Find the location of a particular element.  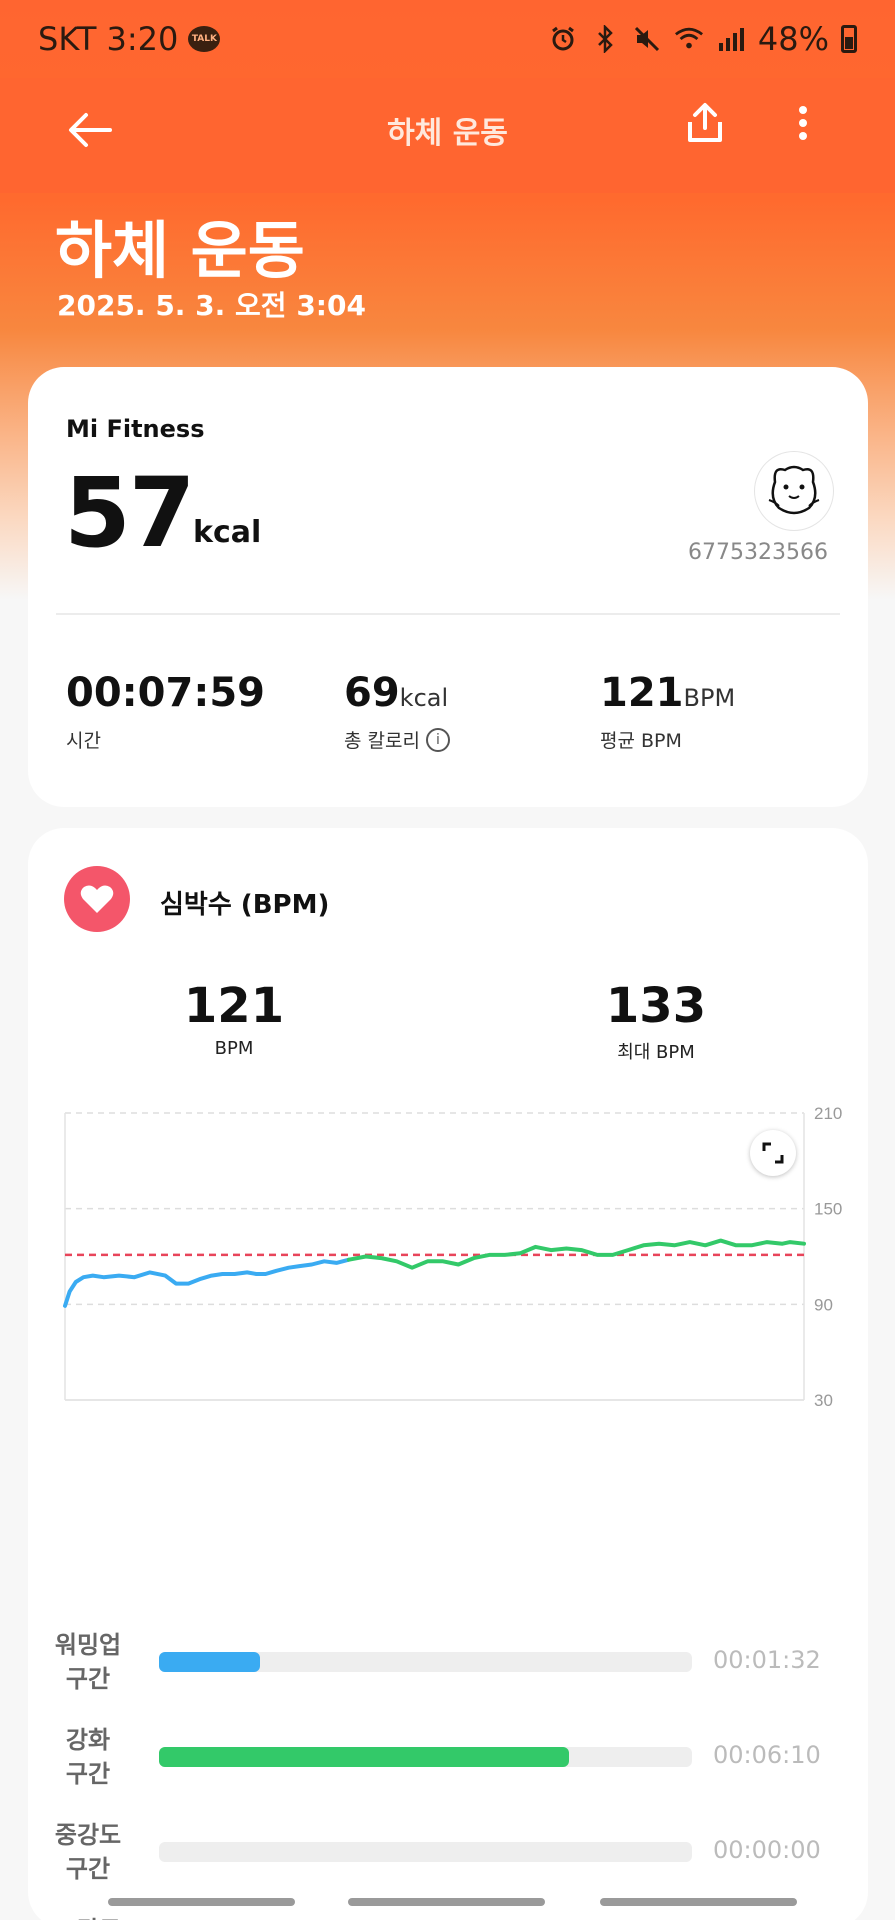

chart-y-tick-label: 30 is located at coordinates (823, 1400).